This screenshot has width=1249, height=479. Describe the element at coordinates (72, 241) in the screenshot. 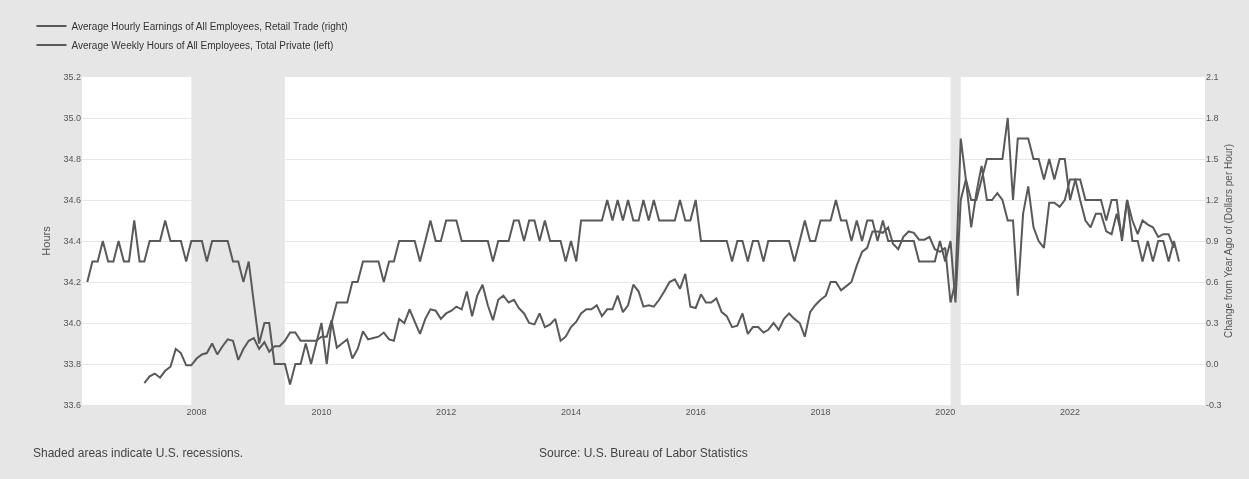

I see `y-tick-label: 34.4` at that location.